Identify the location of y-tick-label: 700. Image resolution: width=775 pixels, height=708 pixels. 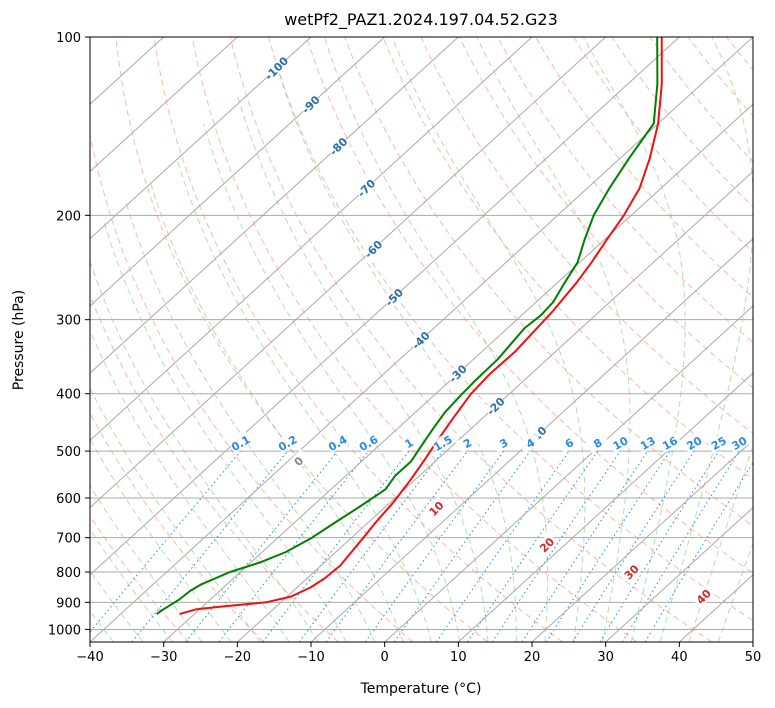
(68, 539).